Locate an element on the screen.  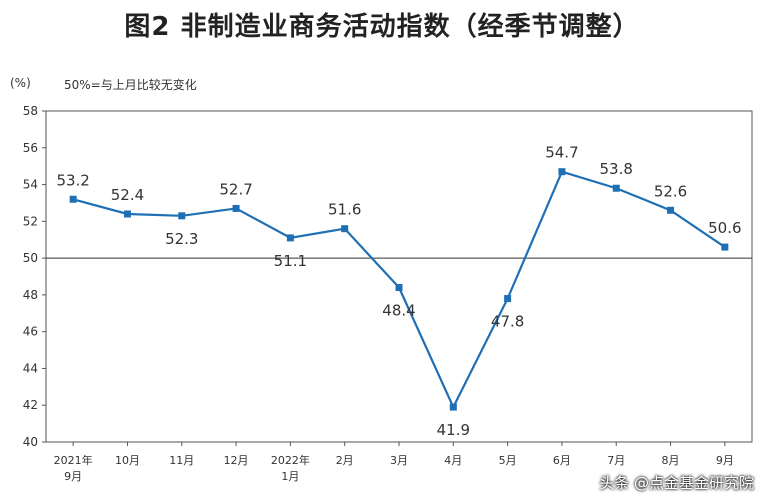
data-label: 51.1 is located at coordinates (290, 261).